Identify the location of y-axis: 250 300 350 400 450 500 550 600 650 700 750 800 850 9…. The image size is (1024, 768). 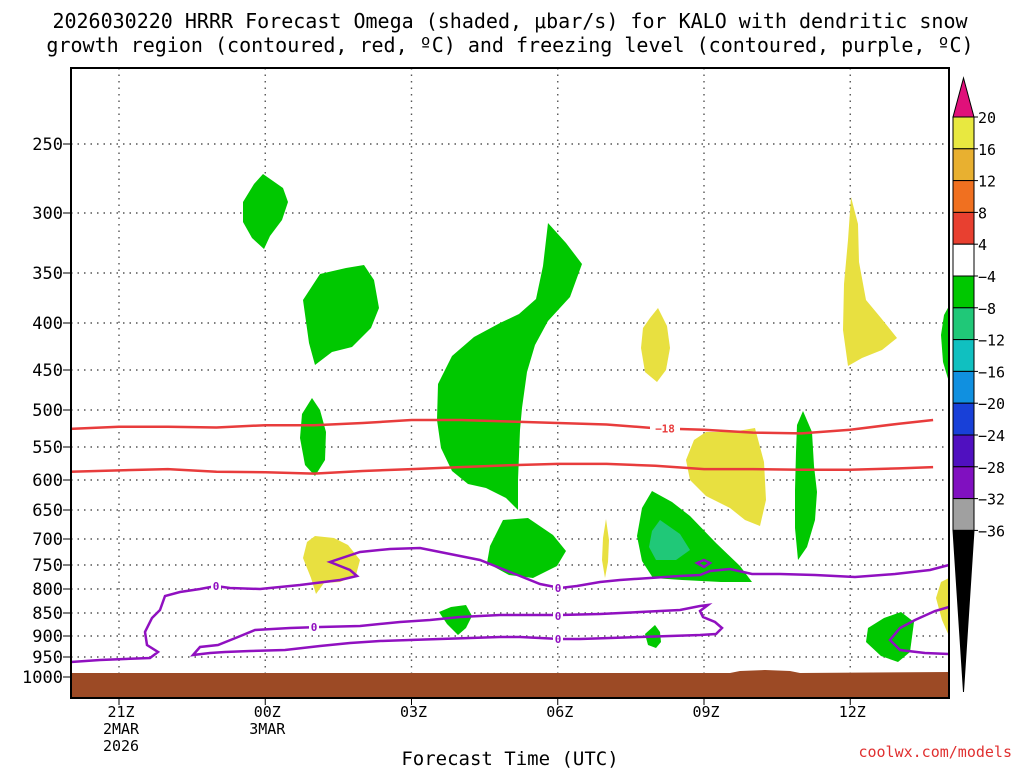
(46, 411).